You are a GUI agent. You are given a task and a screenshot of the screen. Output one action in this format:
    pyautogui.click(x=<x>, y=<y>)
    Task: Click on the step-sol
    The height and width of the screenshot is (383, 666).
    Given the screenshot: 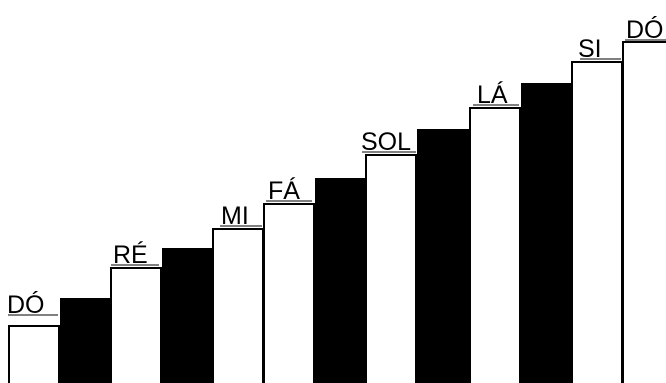 What is the action you would take?
    pyautogui.click(x=391, y=268)
    